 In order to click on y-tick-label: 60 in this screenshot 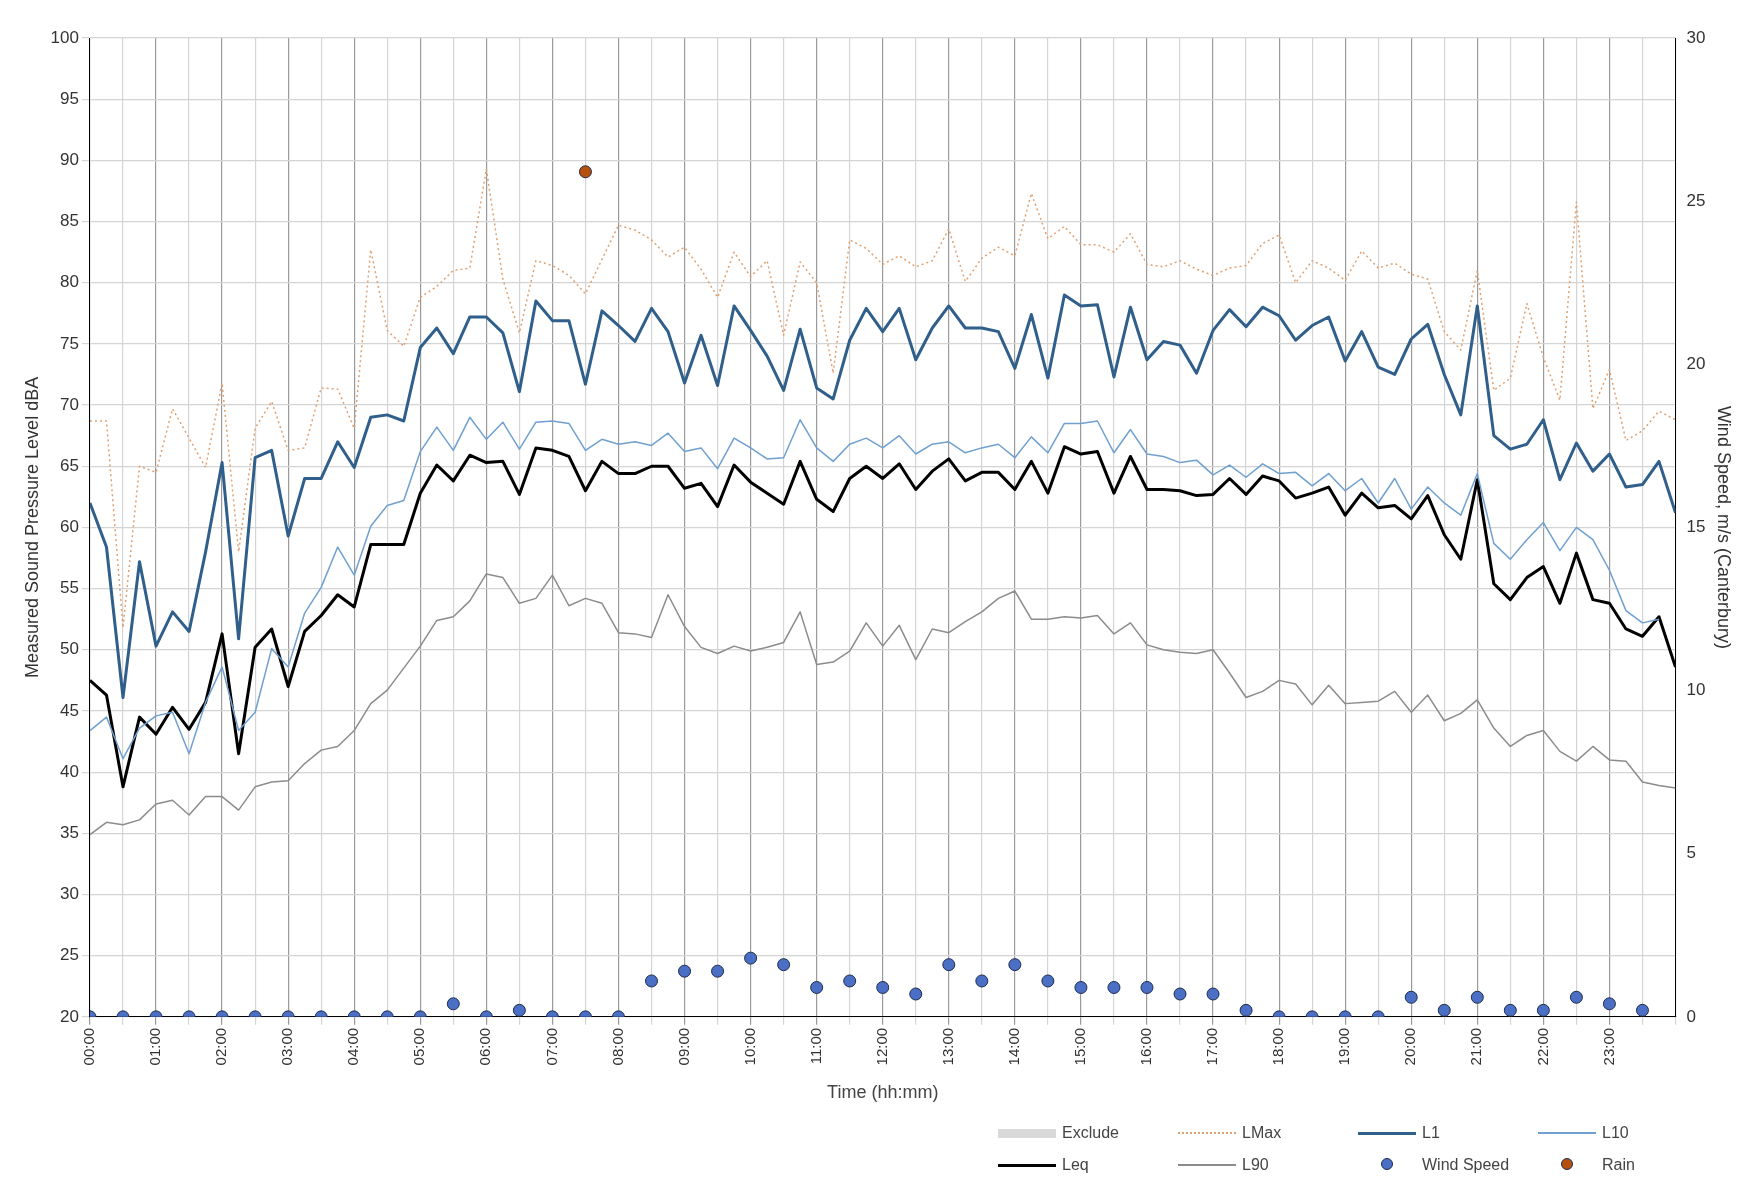, I will do `click(69, 527)`.